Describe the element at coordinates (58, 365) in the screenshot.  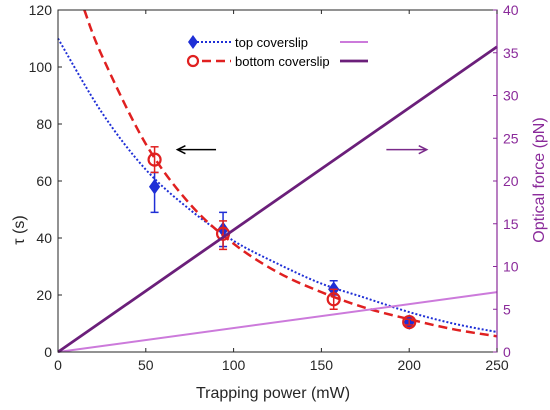
I see `x-tick-label: 0` at that location.